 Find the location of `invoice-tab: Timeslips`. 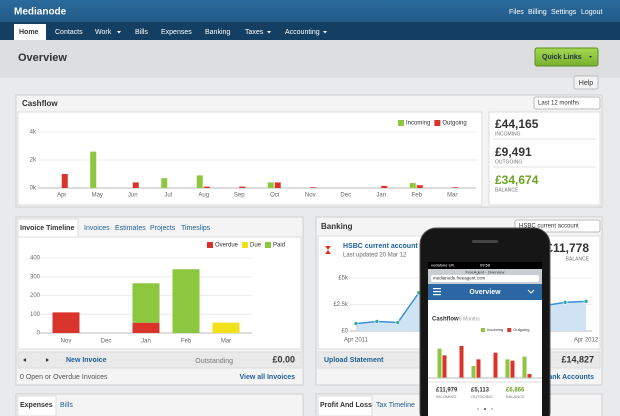

invoice-tab: Timeslips is located at coordinates (196, 228).